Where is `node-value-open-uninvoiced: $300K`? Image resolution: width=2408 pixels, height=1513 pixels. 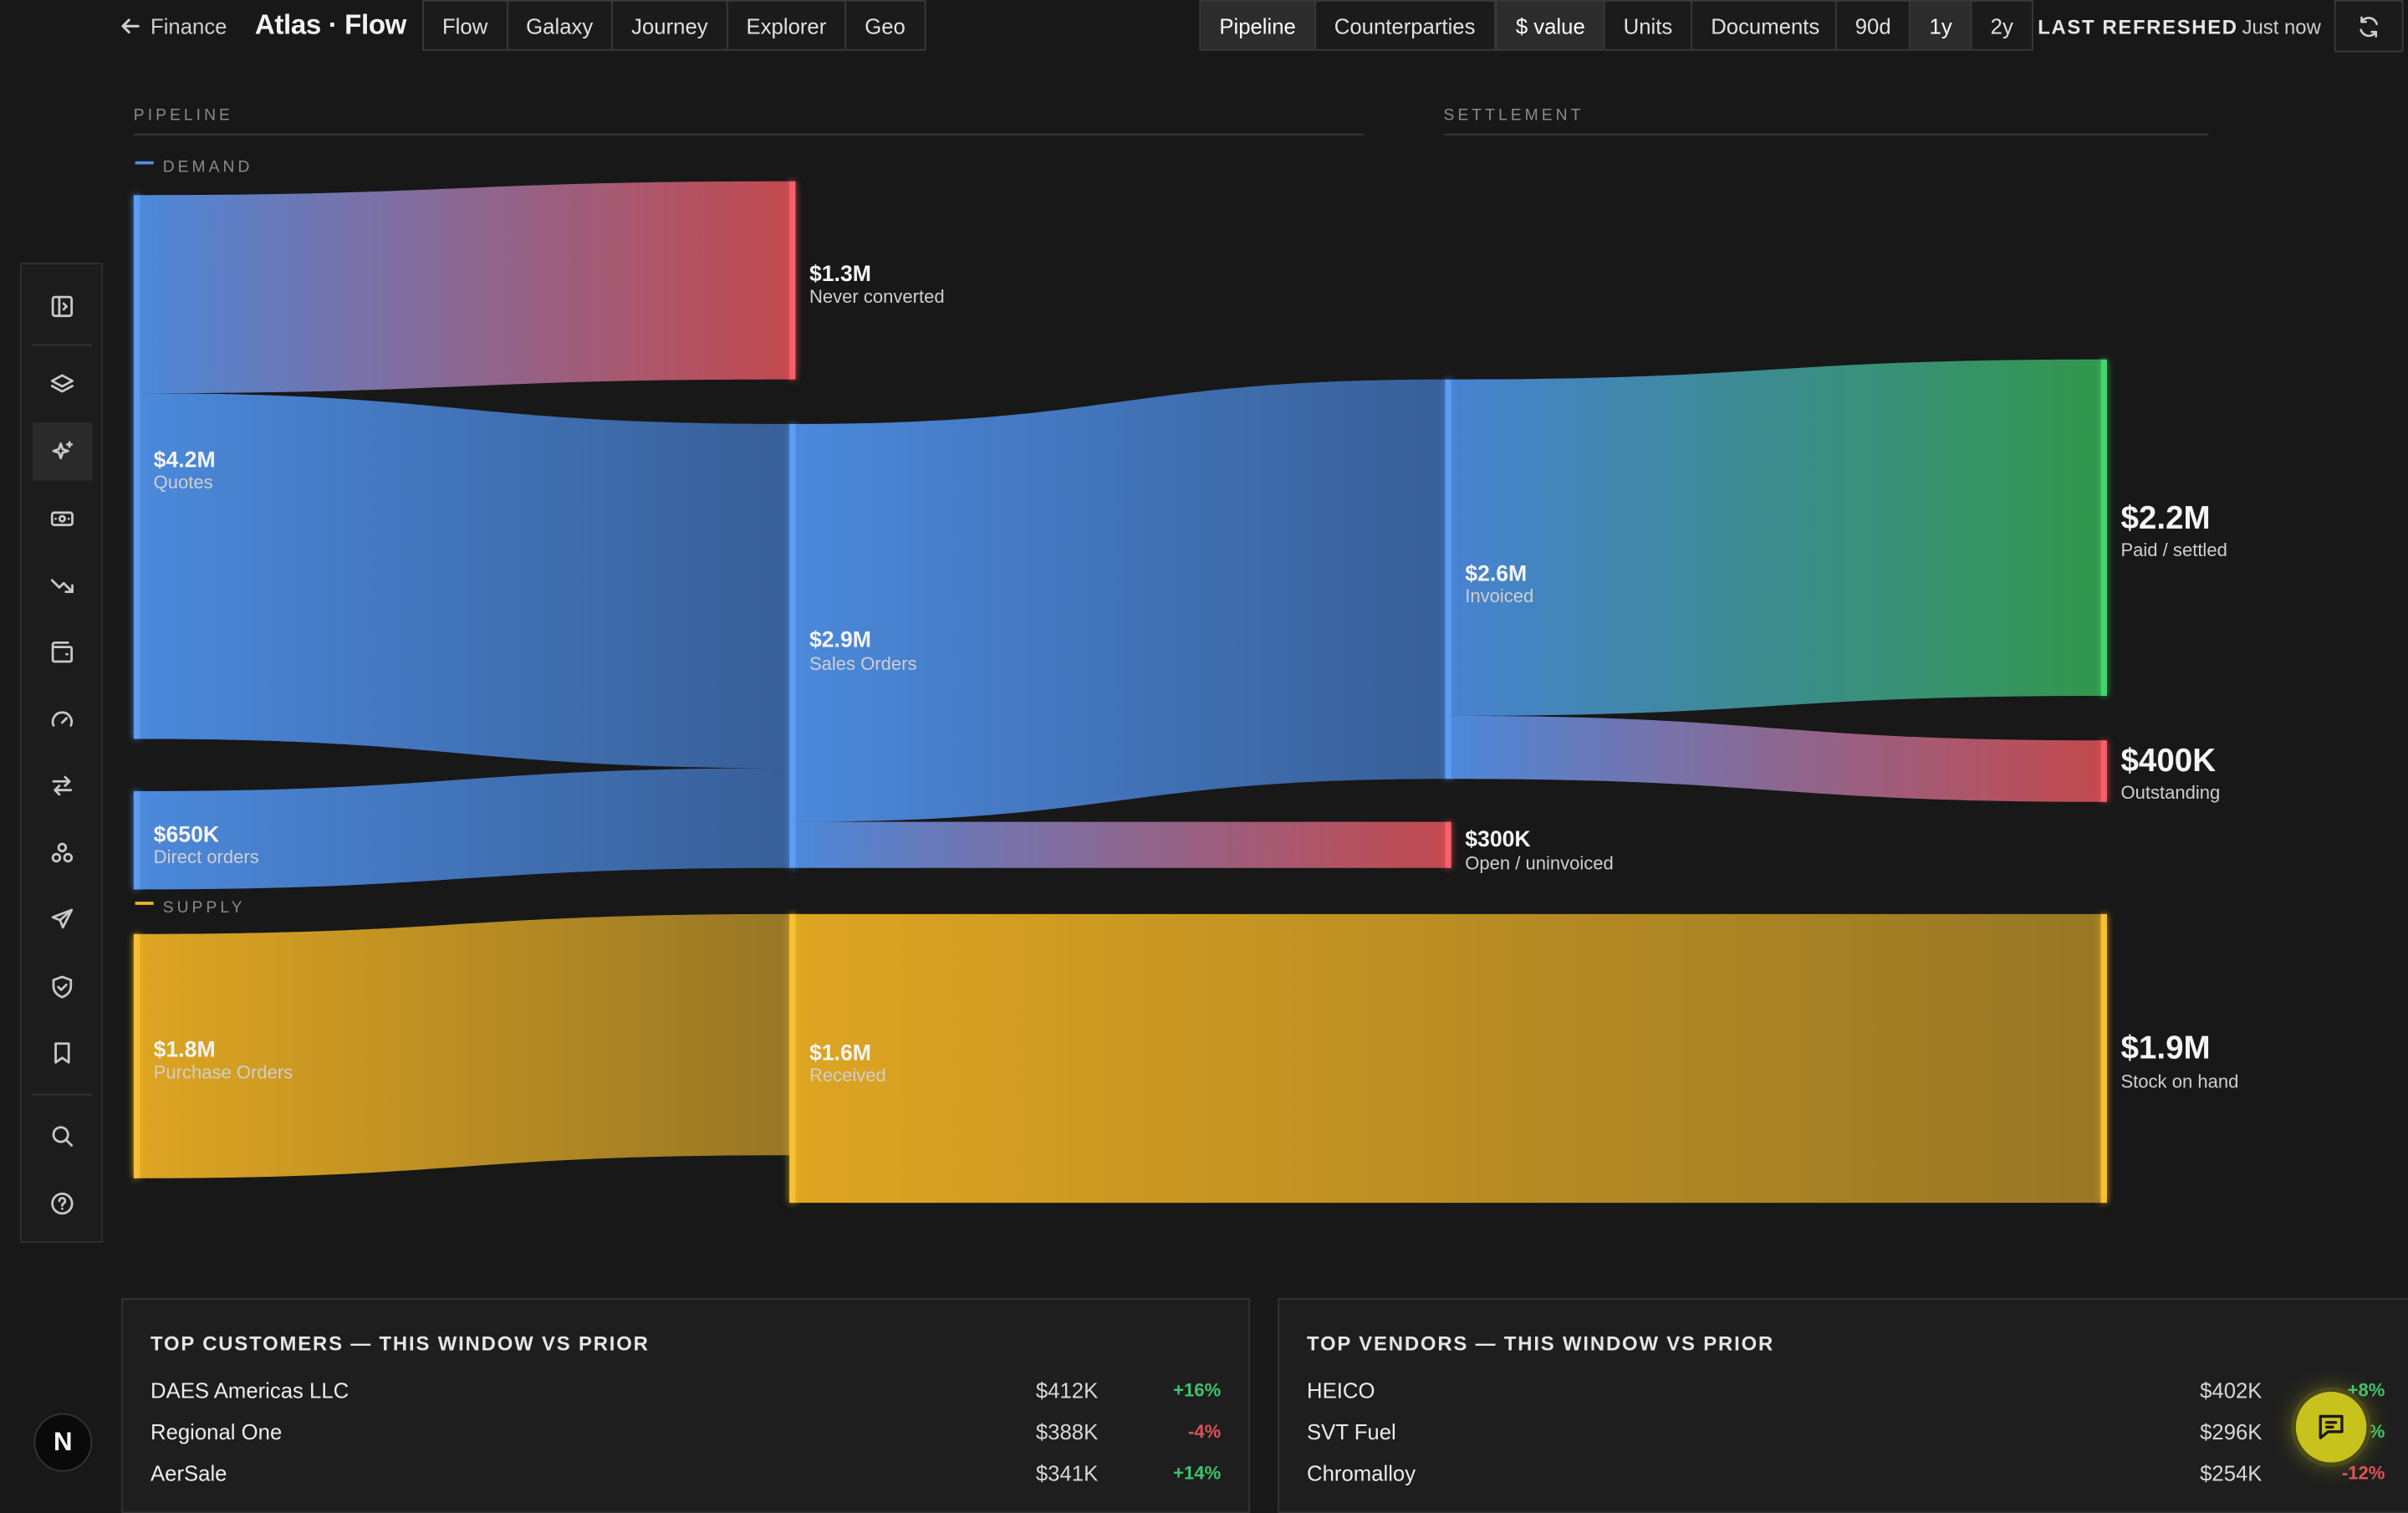
node-value-open-uninvoiced: $300K is located at coordinates (1497, 838).